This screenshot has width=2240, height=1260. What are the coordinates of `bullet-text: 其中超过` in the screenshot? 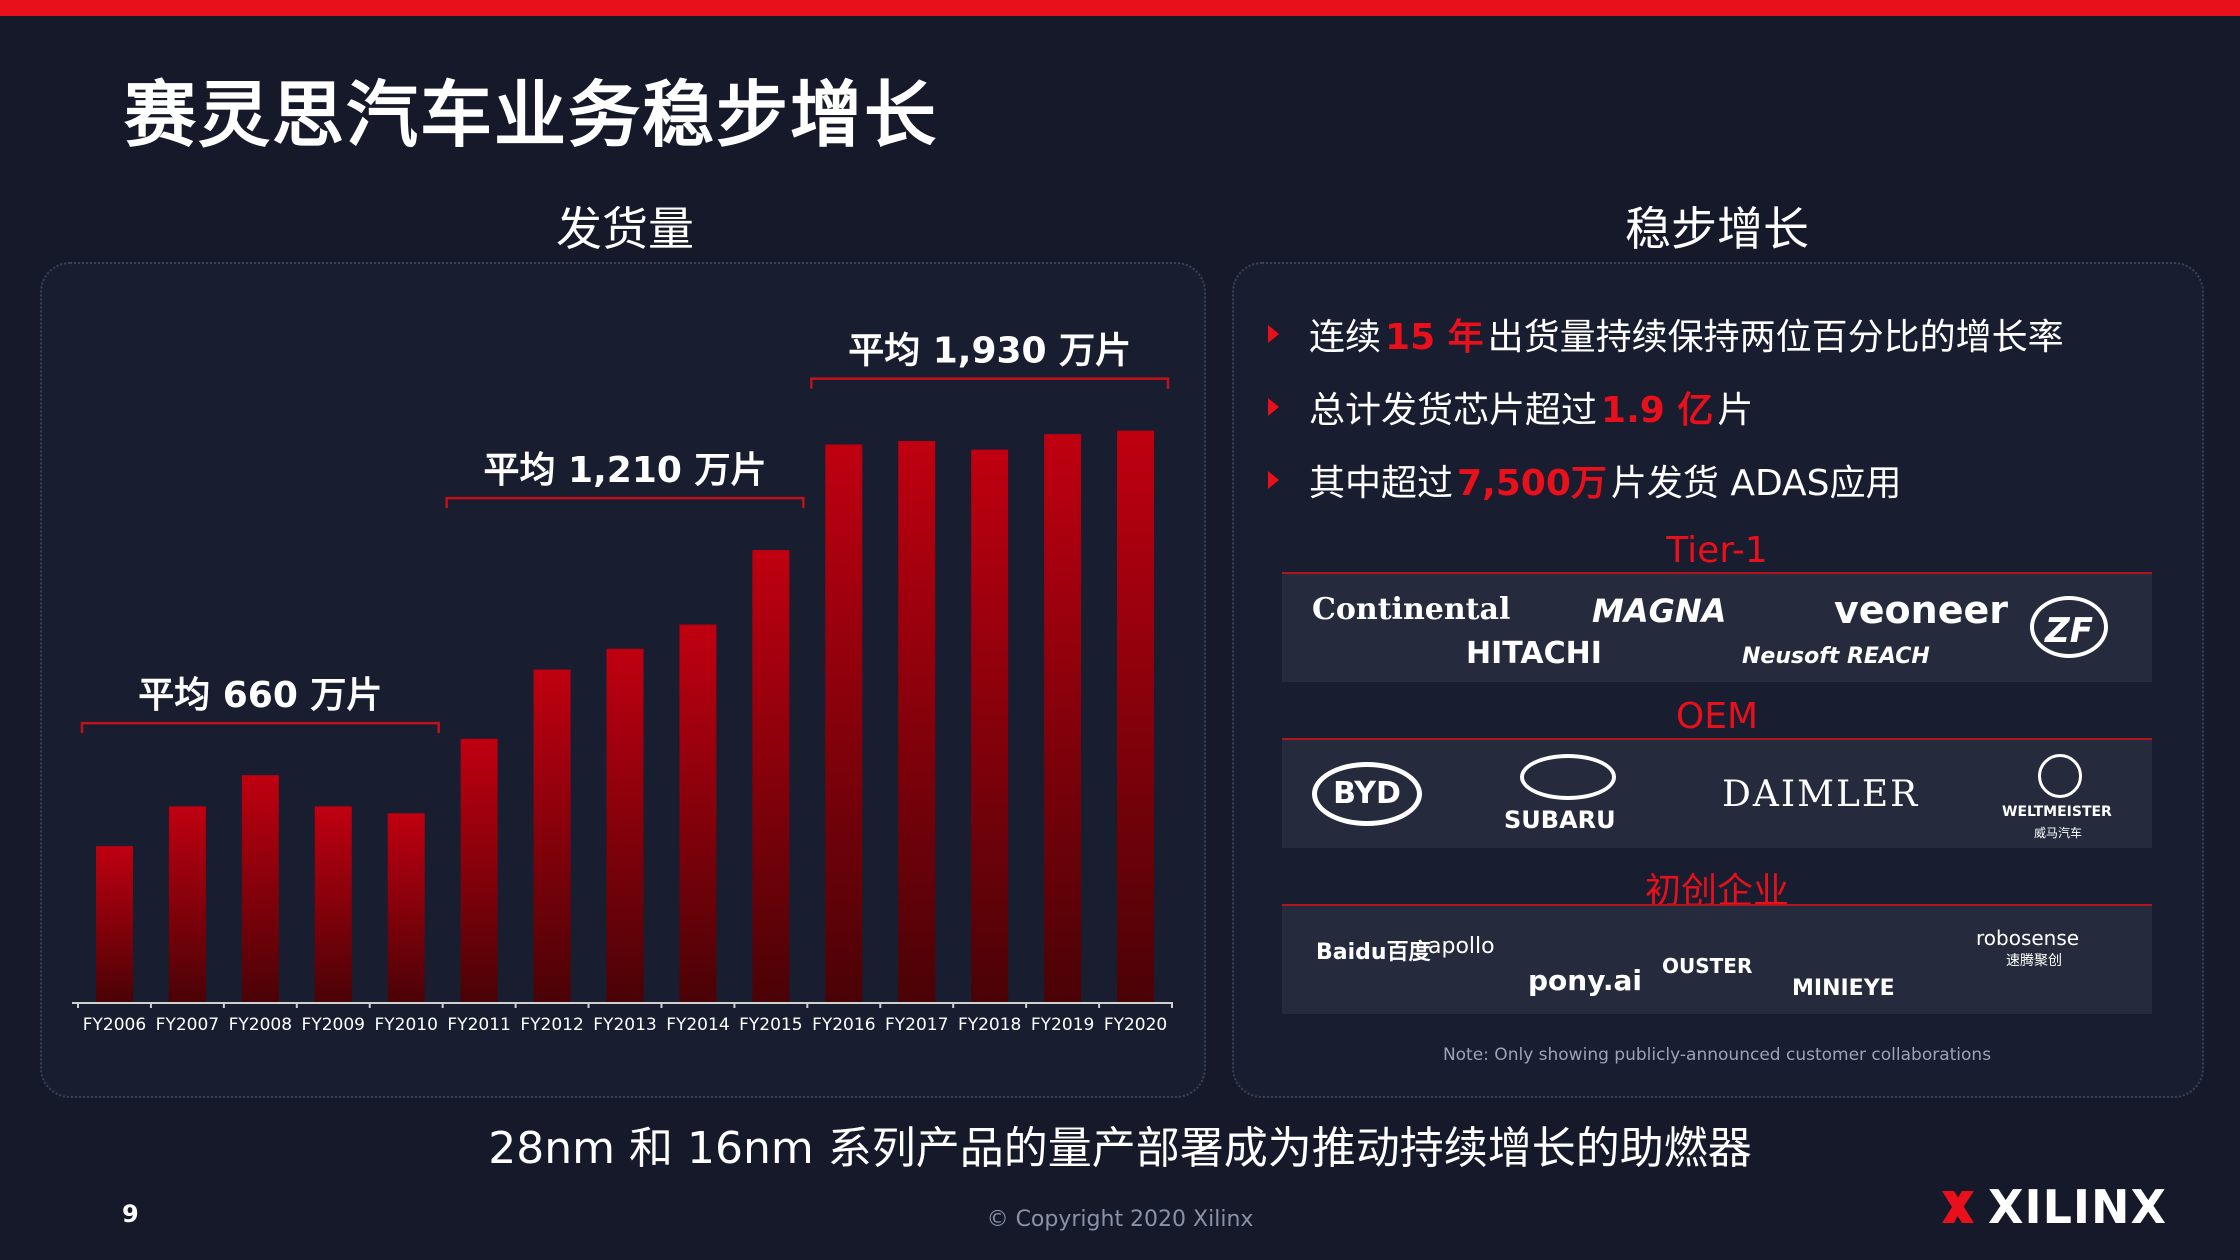 It's located at (1381, 483).